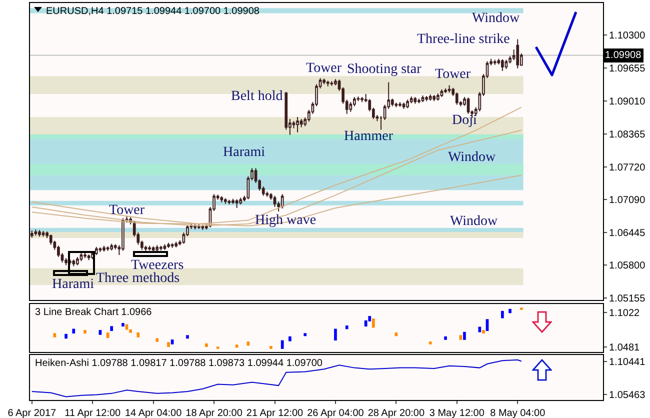 This screenshot has height=418, width=650. I want to click on y-tick-label: 1.05800, so click(627, 266).